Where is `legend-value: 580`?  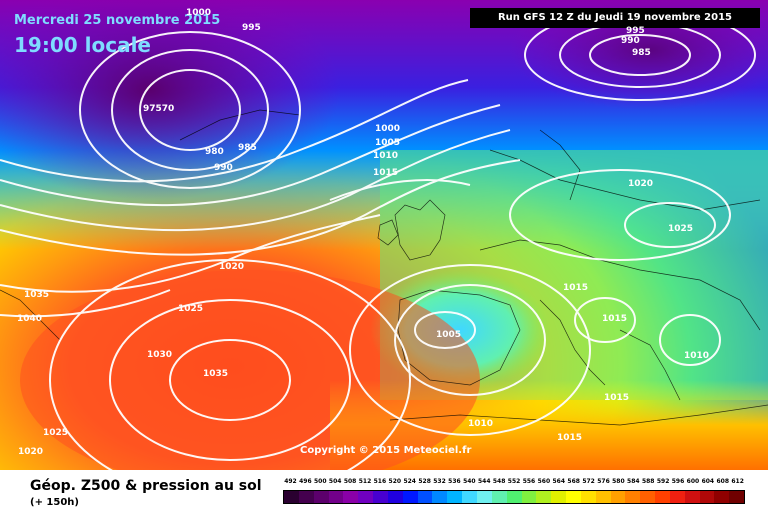 legend-value: 580 is located at coordinates (618, 481).